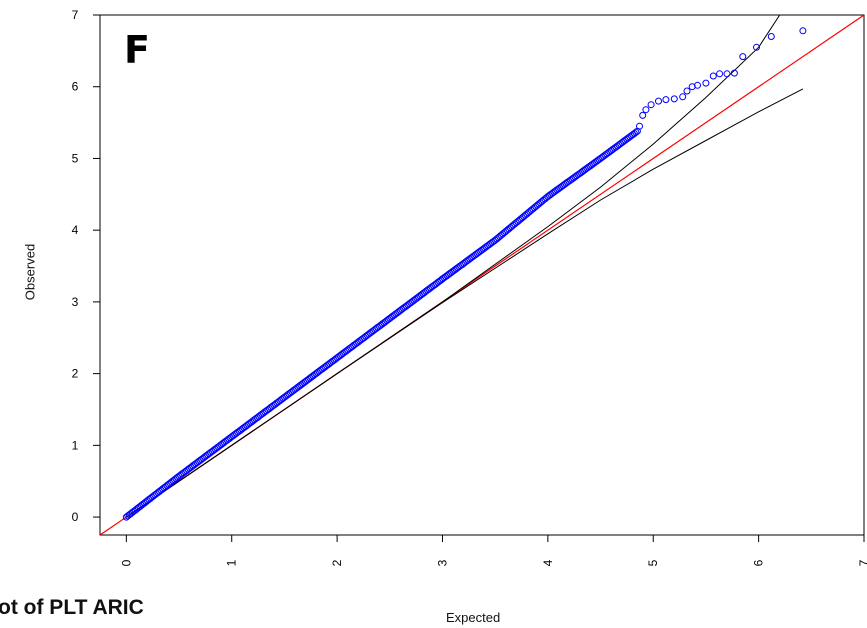 This screenshot has height=628, width=867. What do you see at coordinates (442, 562) in the screenshot?
I see `x-tick-label: 3` at bounding box center [442, 562].